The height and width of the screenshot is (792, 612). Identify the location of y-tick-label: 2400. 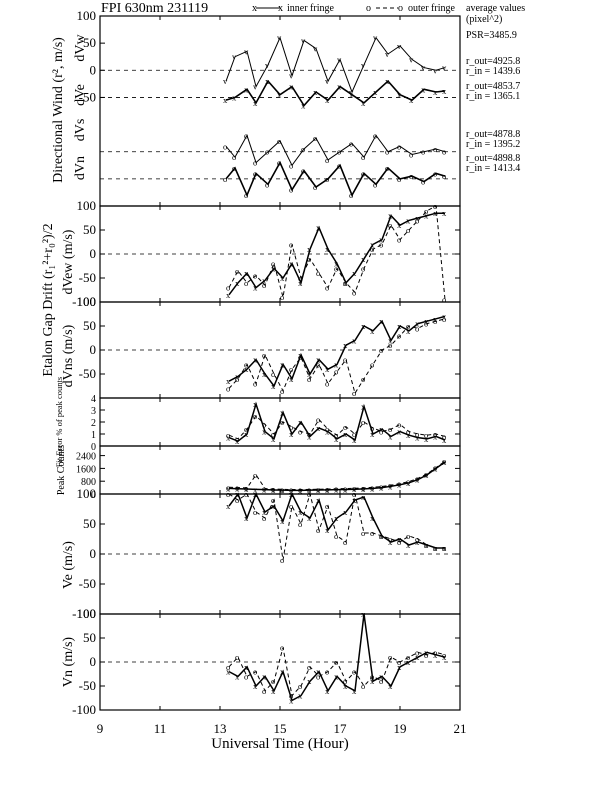
(86, 457).